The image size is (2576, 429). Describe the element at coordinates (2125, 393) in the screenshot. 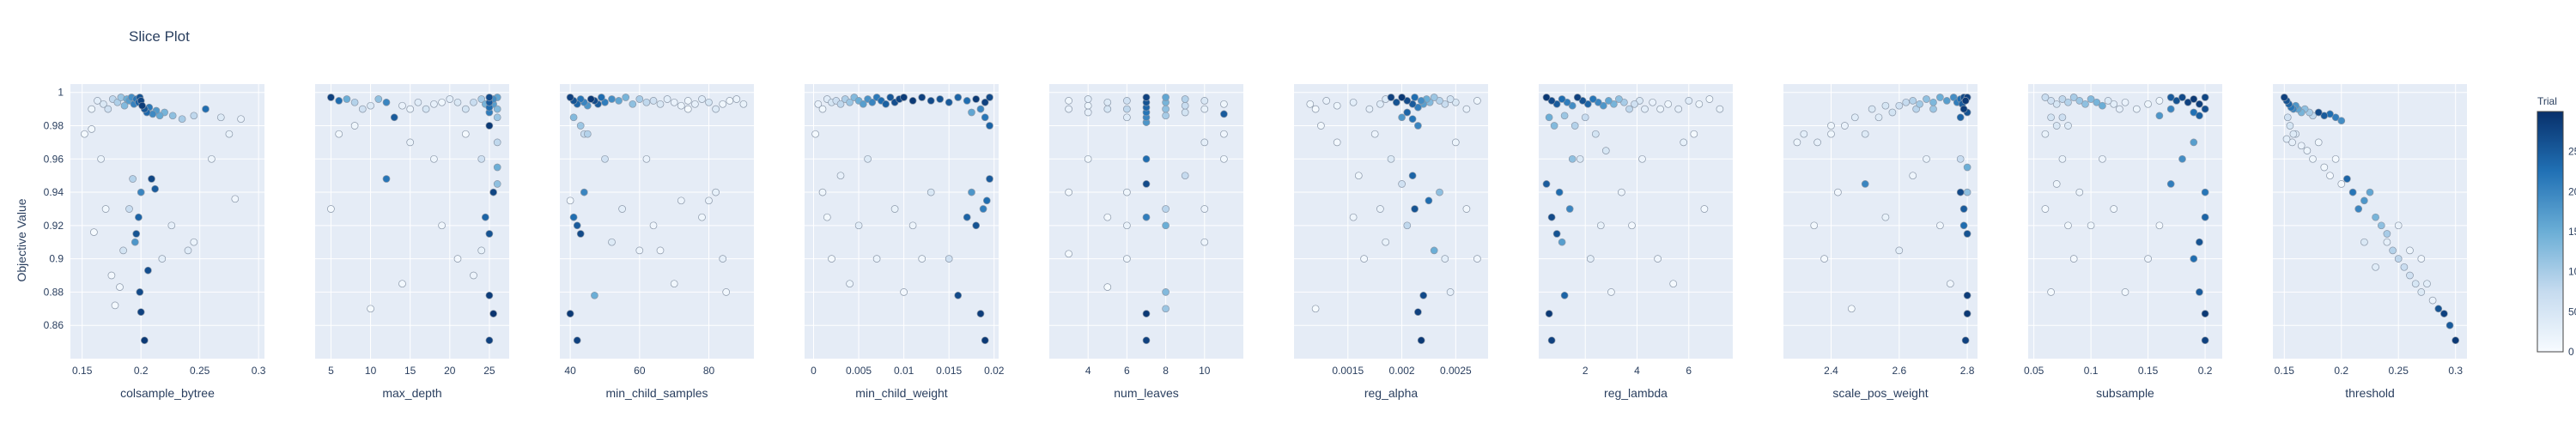

I see `x-axis-label: subsample` at that location.